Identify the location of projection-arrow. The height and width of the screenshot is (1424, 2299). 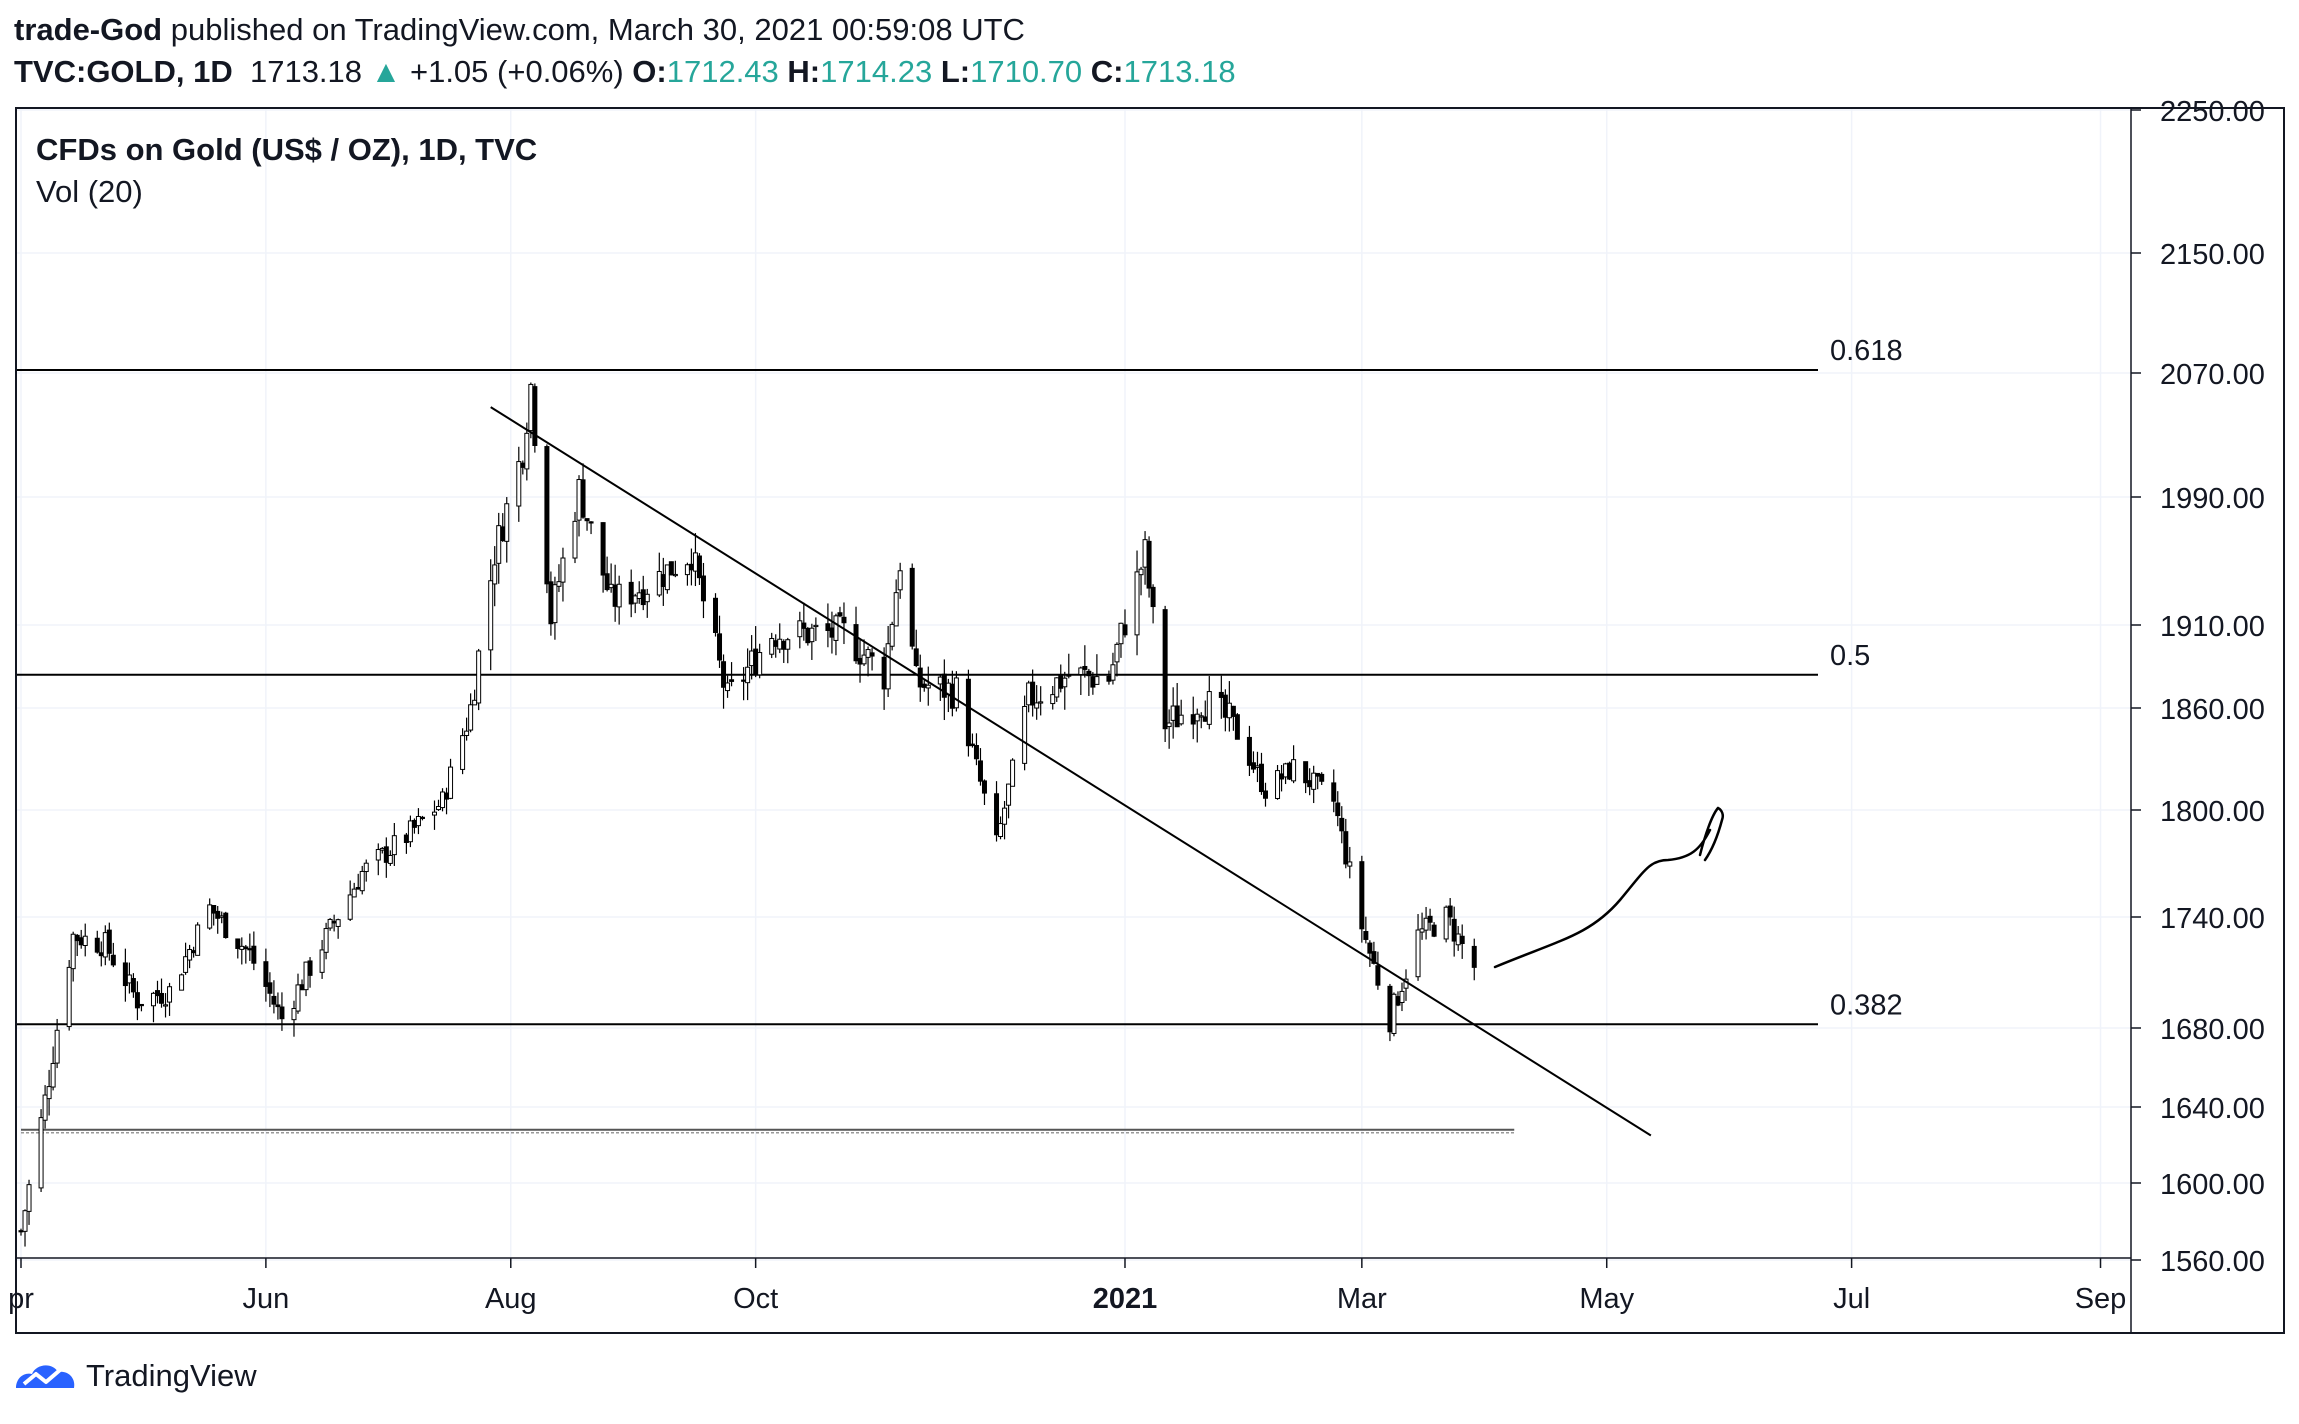
(1609, 887).